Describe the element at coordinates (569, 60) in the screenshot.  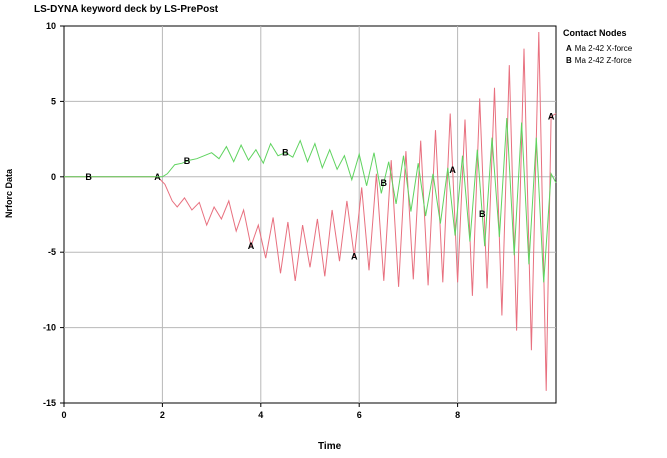
I see `legend-marker-b: B` at that location.